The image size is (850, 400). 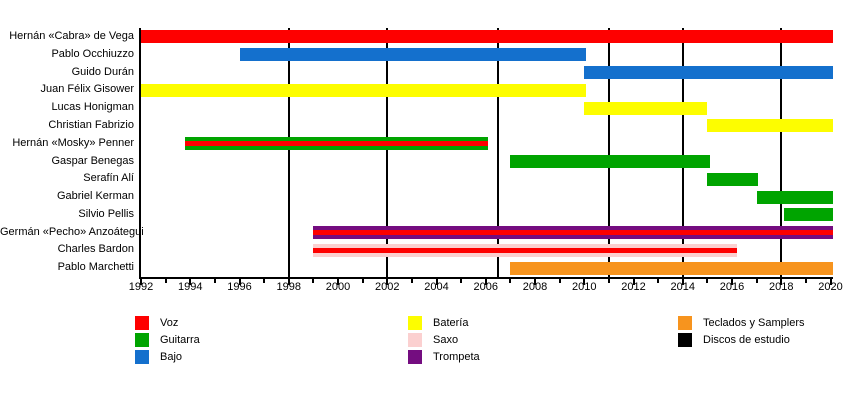 I want to click on x-tick-label: 2006, so click(x=486, y=287).